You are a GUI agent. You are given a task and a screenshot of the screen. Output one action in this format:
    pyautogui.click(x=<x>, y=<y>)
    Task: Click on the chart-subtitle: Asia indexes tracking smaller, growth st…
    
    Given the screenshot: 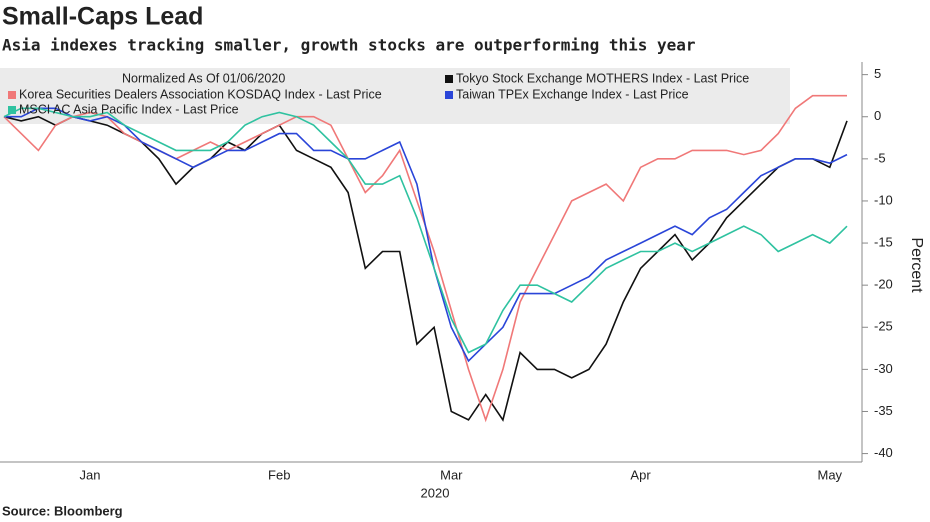 What is the action you would take?
    pyautogui.click(x=349, y=45)
    